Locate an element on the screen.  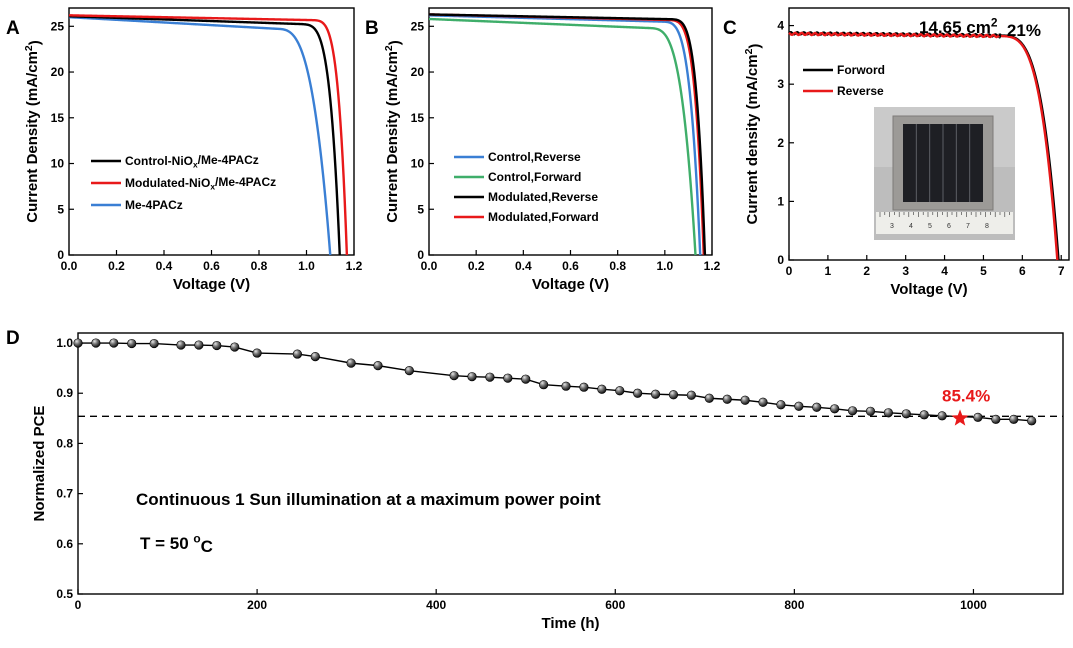
series-line-modulated-niox-me-4pacz is located at coordinates (208, 135).